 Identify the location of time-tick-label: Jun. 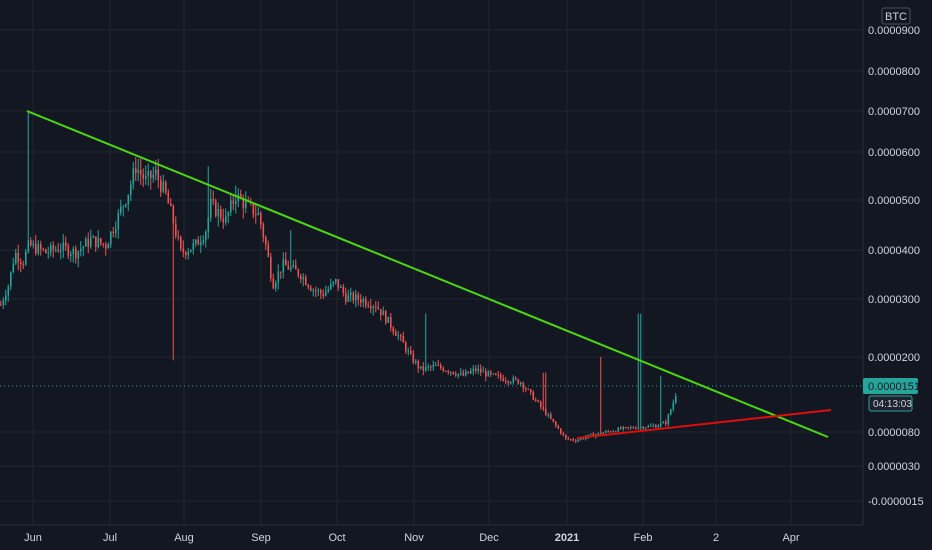
(33, 538).